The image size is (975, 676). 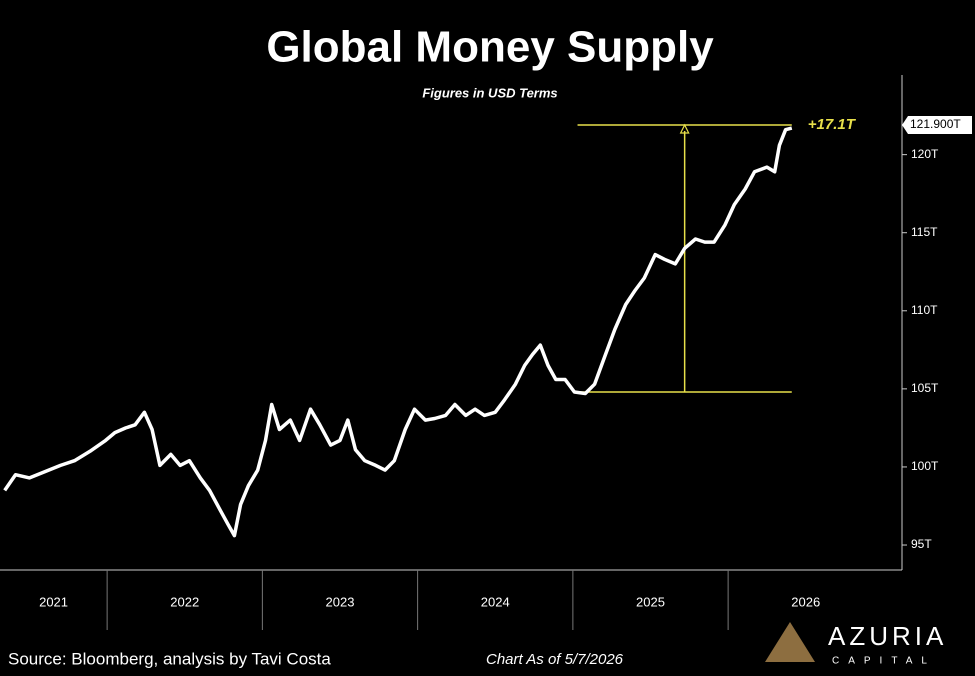 What do you see at coordinates (684, 128) in the screenshot?
I see `arrow-head` at bounding box center [684, 128].